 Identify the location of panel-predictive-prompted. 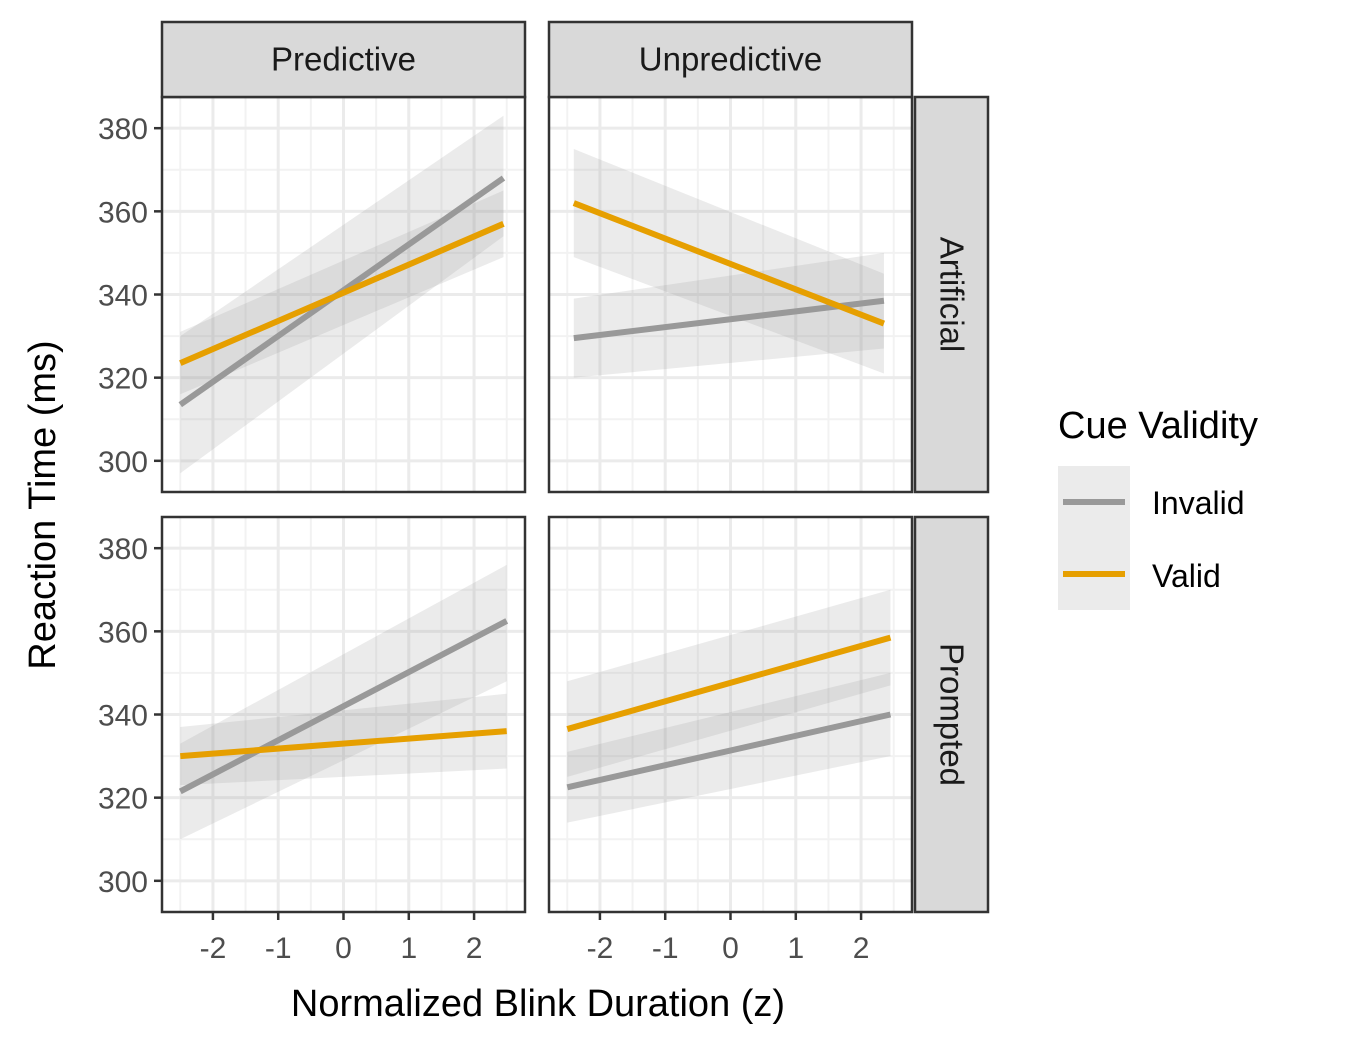
(343, 714).